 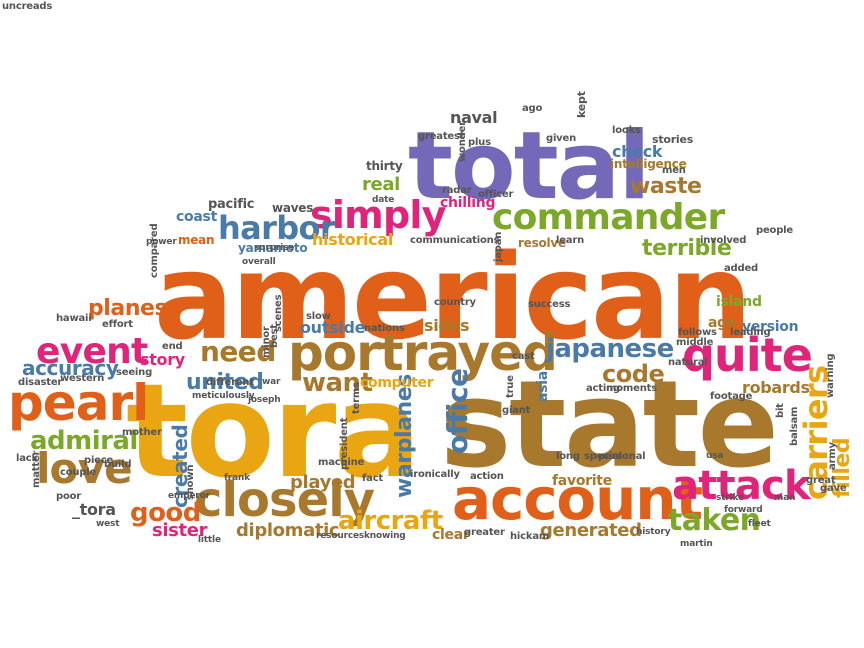 What do you see at coordinates (479, 142) in the screenshot?
I see `word-plus-127: plus` at bounding box center [479, 142].